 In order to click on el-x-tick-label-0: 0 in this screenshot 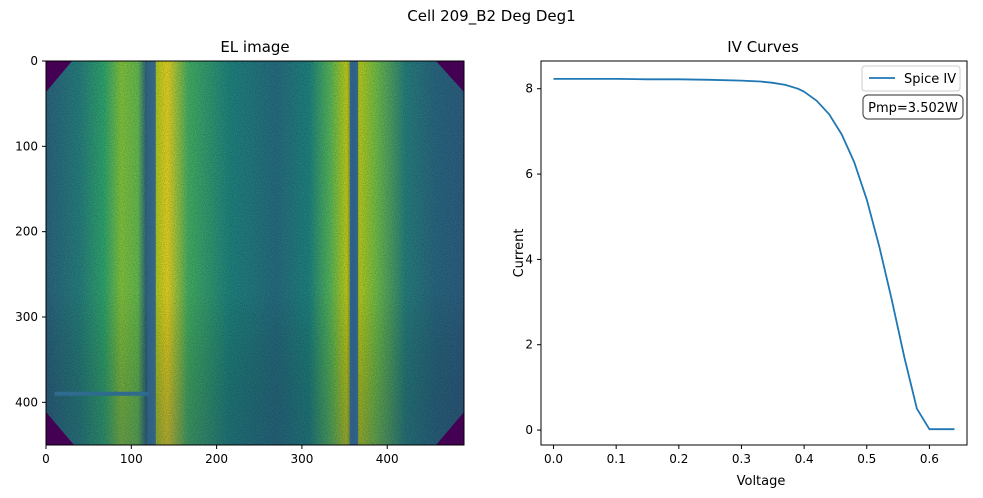, I will do `click(46, 459)`.